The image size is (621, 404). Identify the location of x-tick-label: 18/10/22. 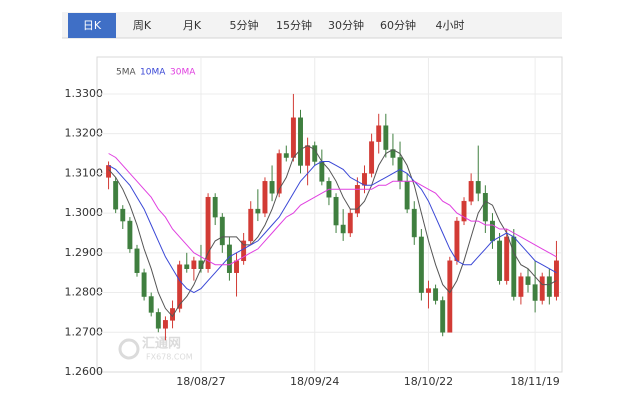
(428, 381).